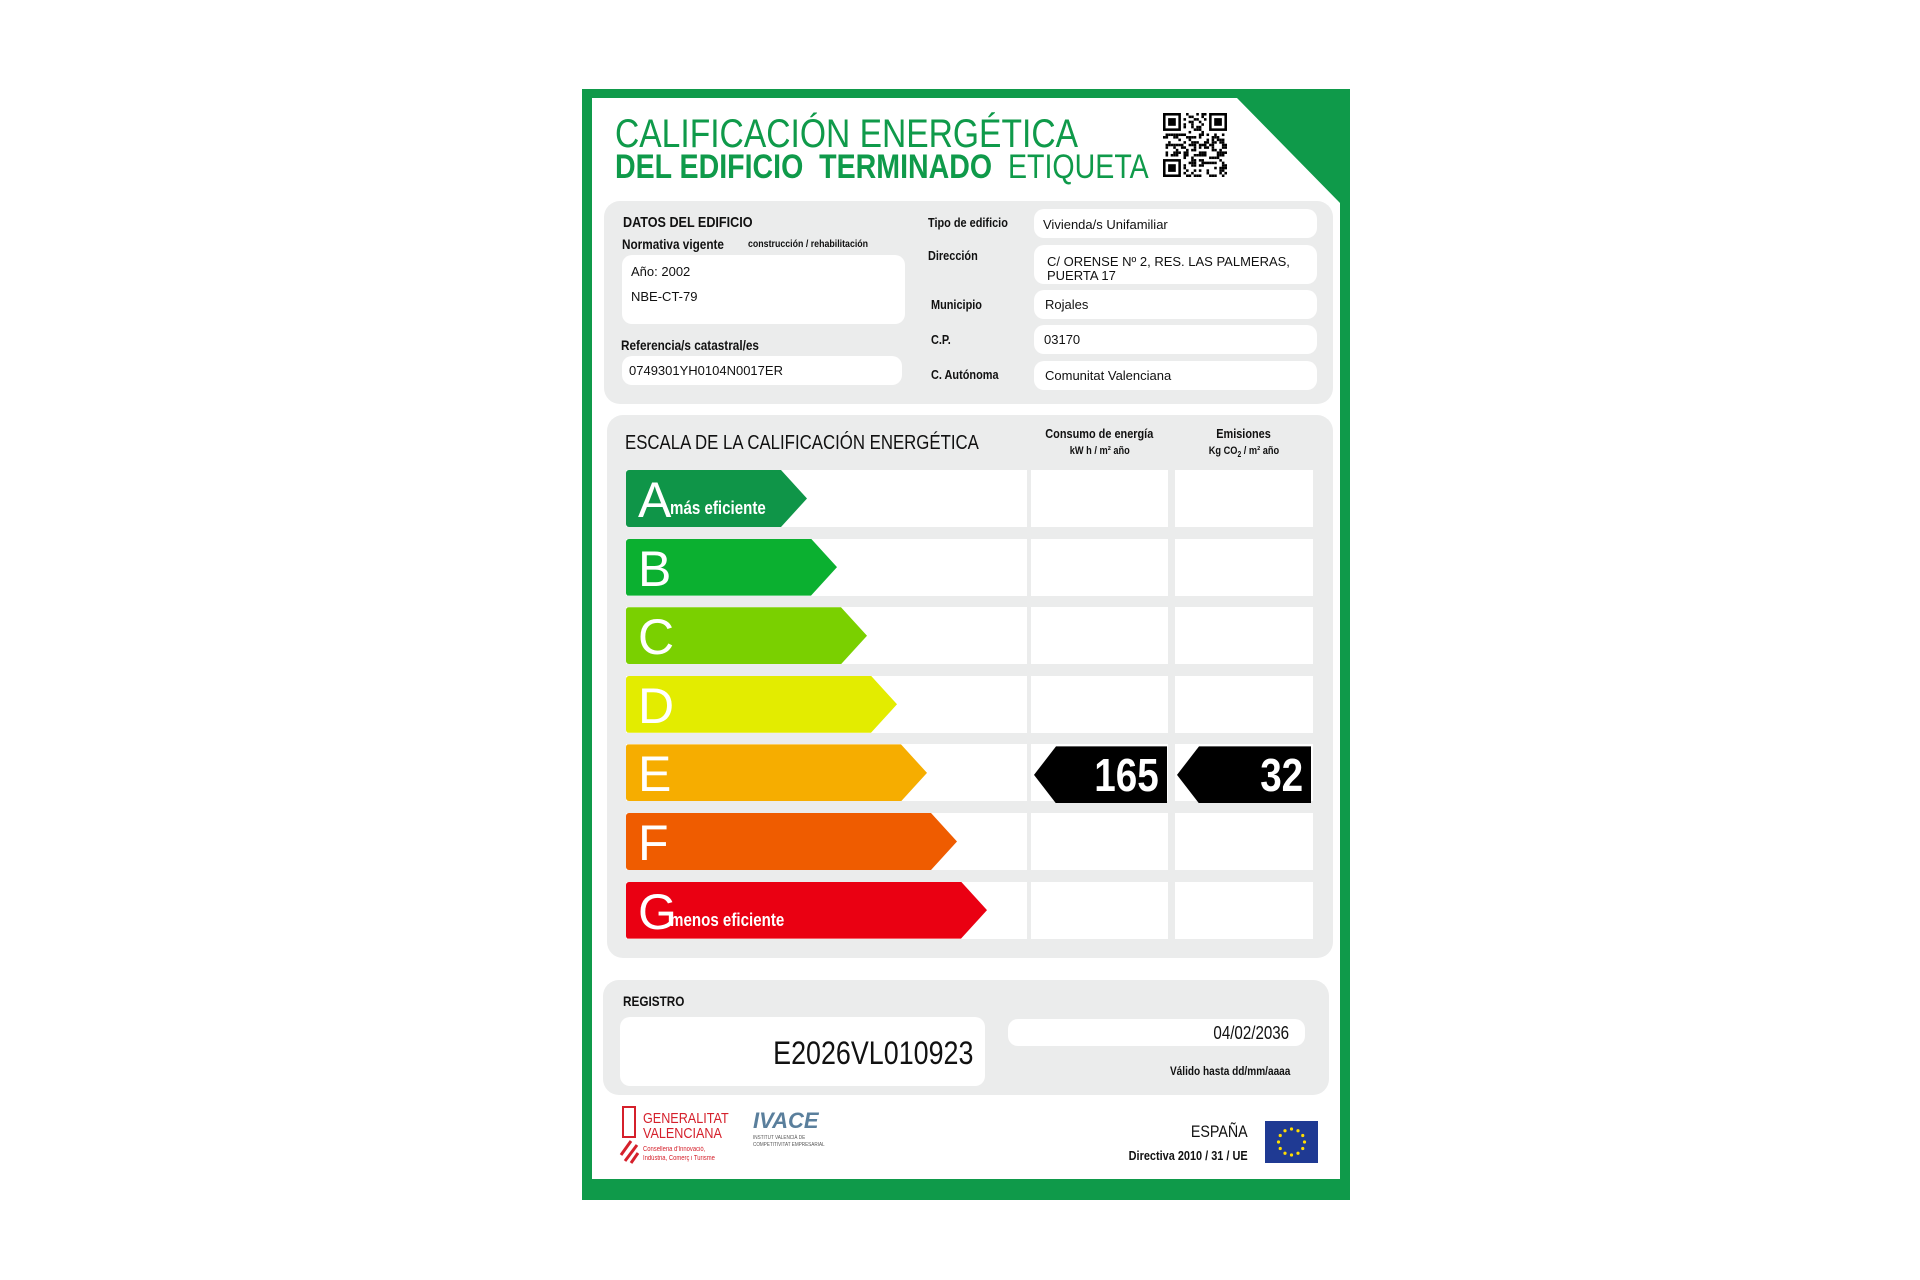 The image size is (1920, 1280). I want to click on field-value-box-autonoma: Comunitat Valenciana, so click(1175, 375).